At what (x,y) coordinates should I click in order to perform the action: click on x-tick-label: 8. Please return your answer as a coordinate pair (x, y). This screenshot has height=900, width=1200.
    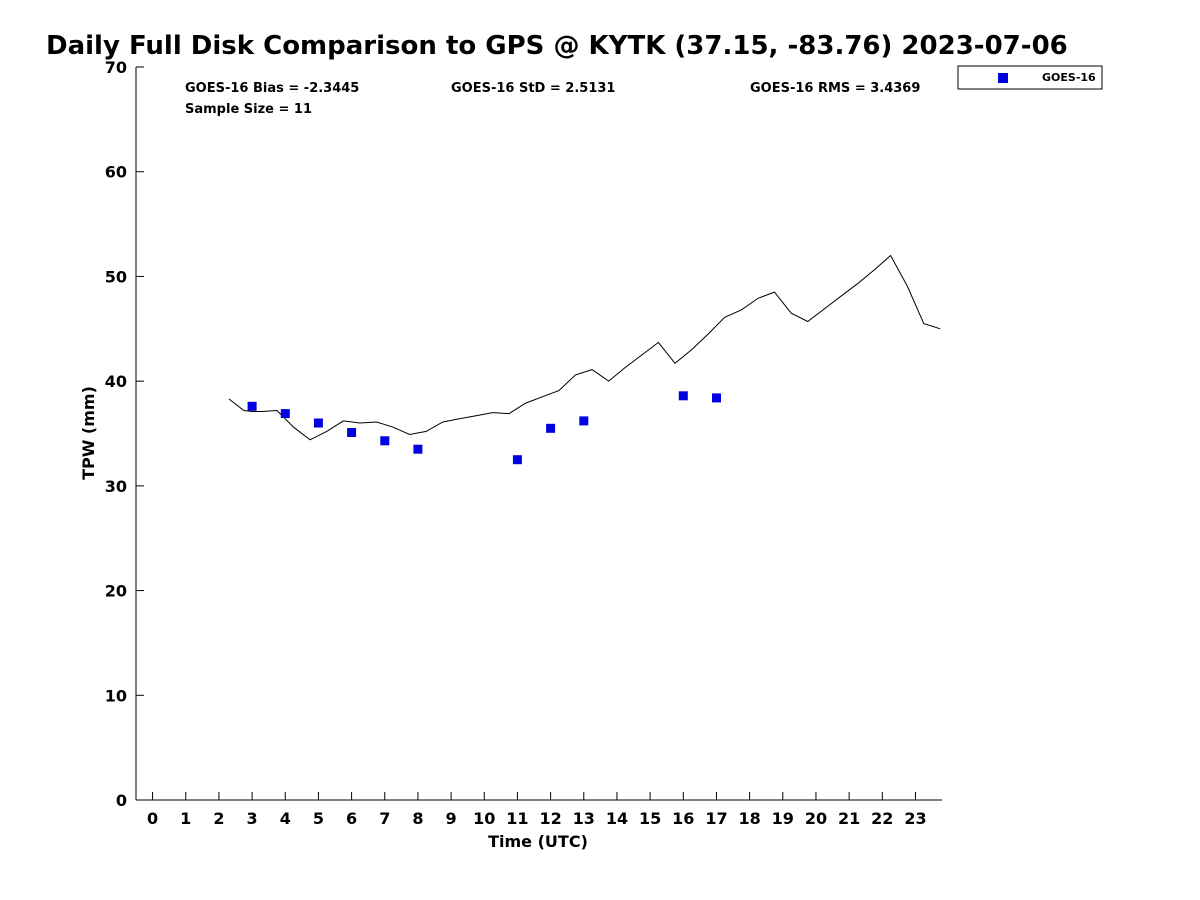
    Looking at the image, I should click on (417, 818).